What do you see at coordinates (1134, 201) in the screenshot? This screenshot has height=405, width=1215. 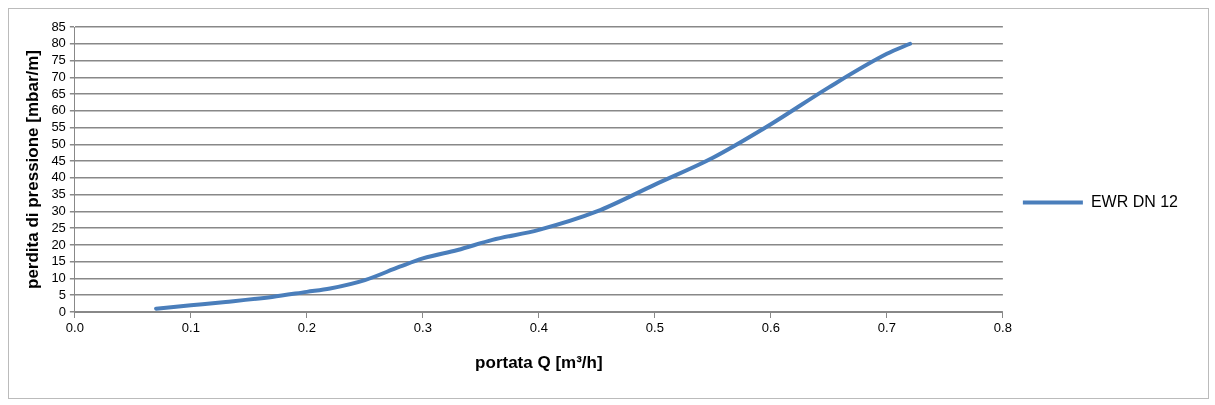 I see `legend-label: EWR DN 12` at bounding box center [1134, 201].